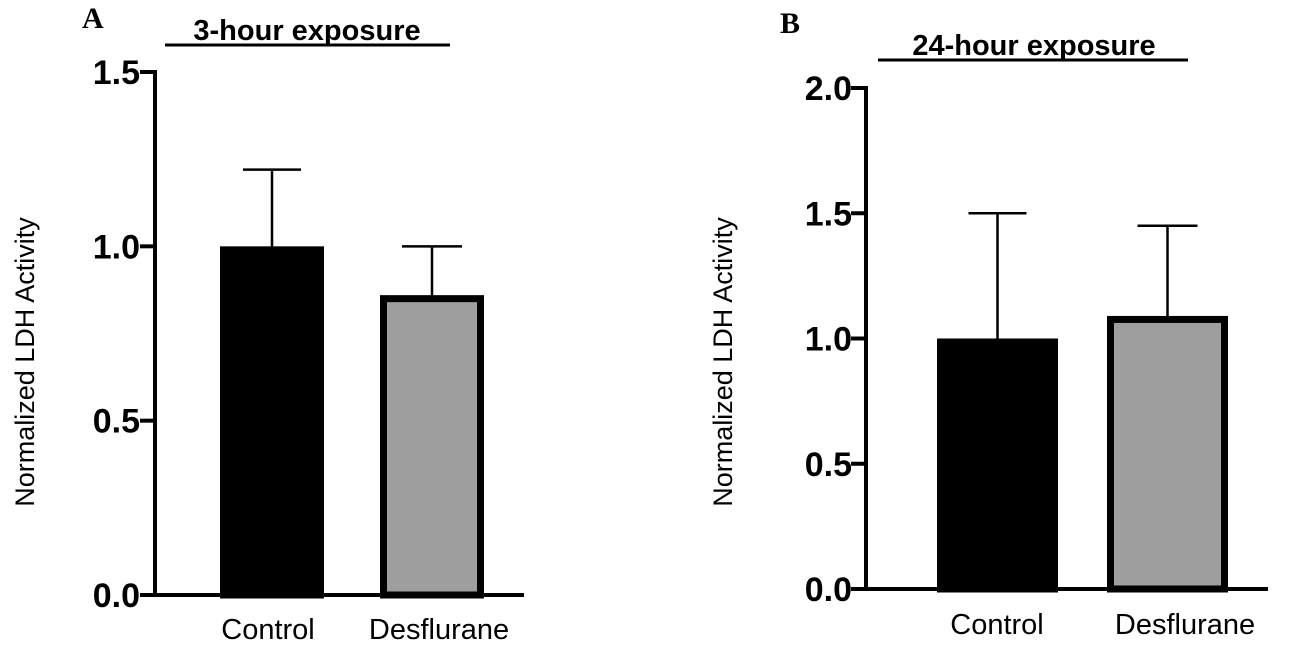 The image size is (1300, 649). Describe the element at coordinates (790, 23) in the screenshot. I see `panel-letter: B` at that location.